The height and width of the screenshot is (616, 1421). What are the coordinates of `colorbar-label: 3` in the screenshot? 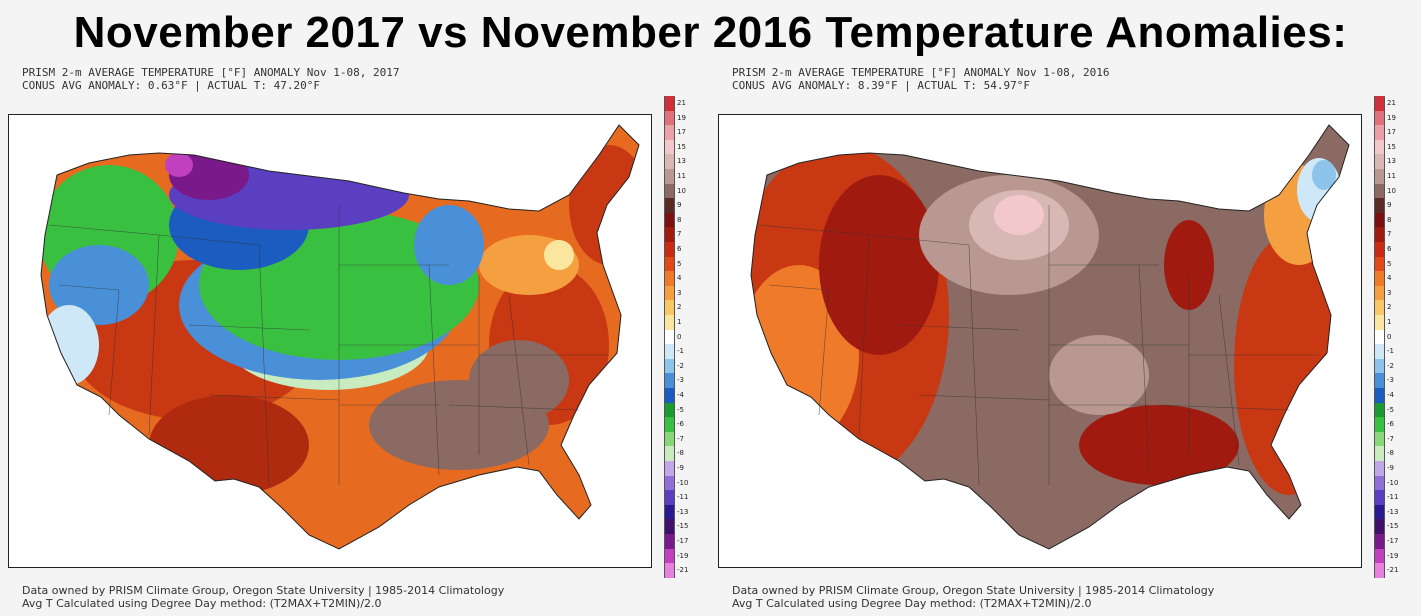 It's located at (1389, 292).